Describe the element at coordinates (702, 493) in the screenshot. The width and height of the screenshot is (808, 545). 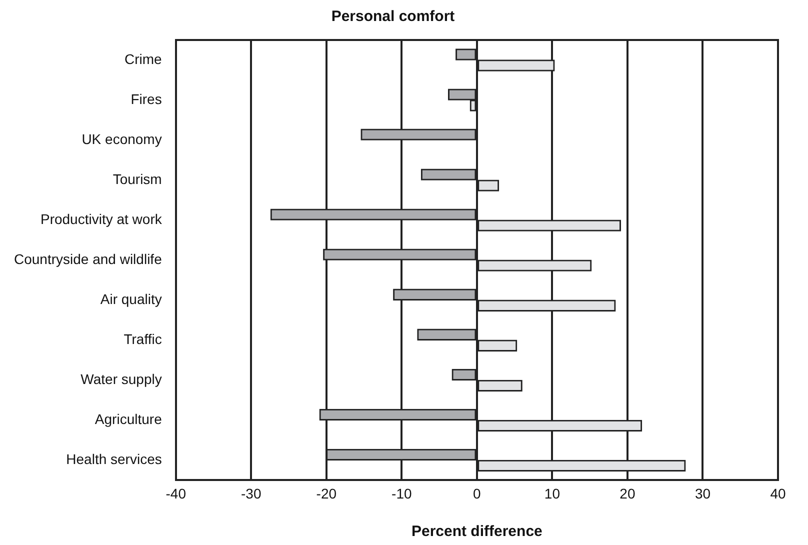
I see `x-tick-label: 30` at that location.